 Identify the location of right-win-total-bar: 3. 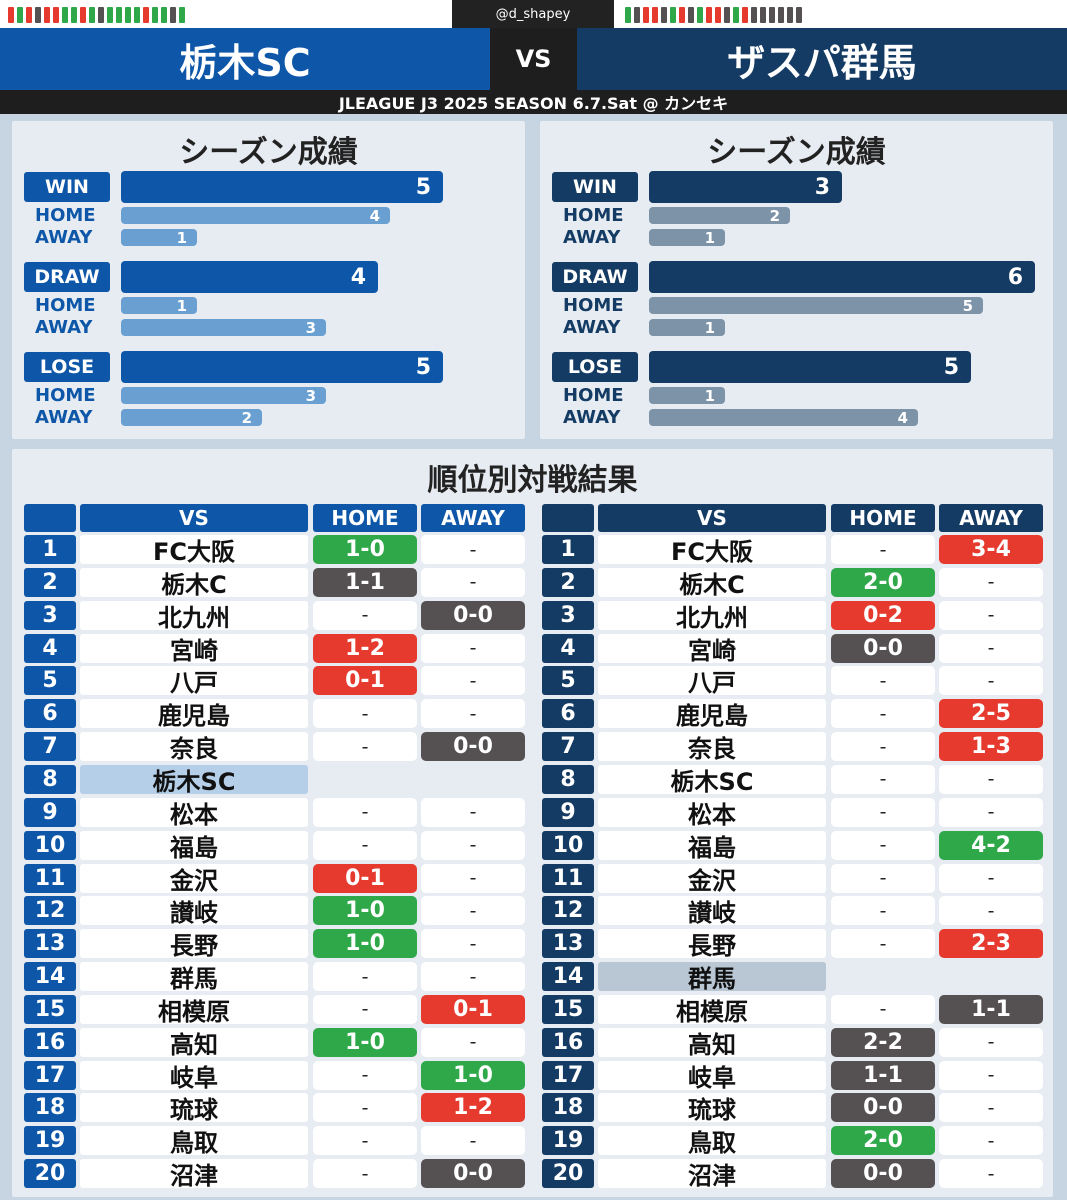
(745, 187).